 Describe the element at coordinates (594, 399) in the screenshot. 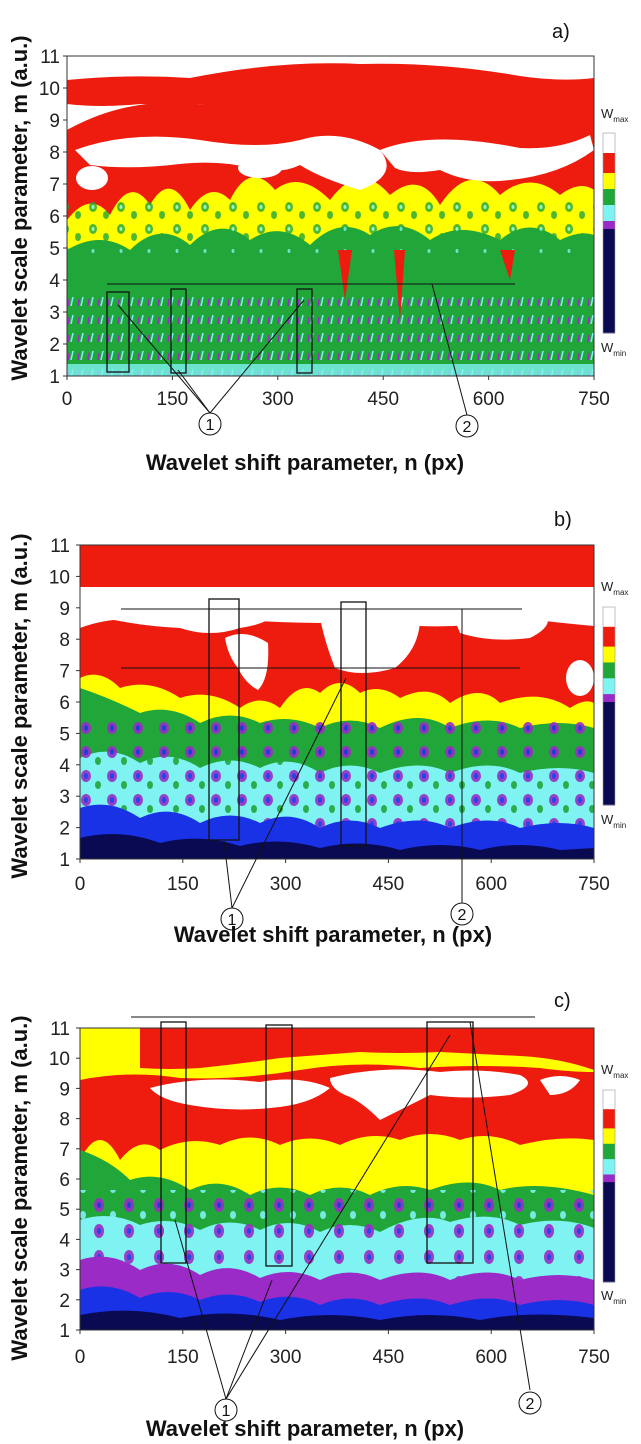

I see `x-tick-label: 750` at that location.